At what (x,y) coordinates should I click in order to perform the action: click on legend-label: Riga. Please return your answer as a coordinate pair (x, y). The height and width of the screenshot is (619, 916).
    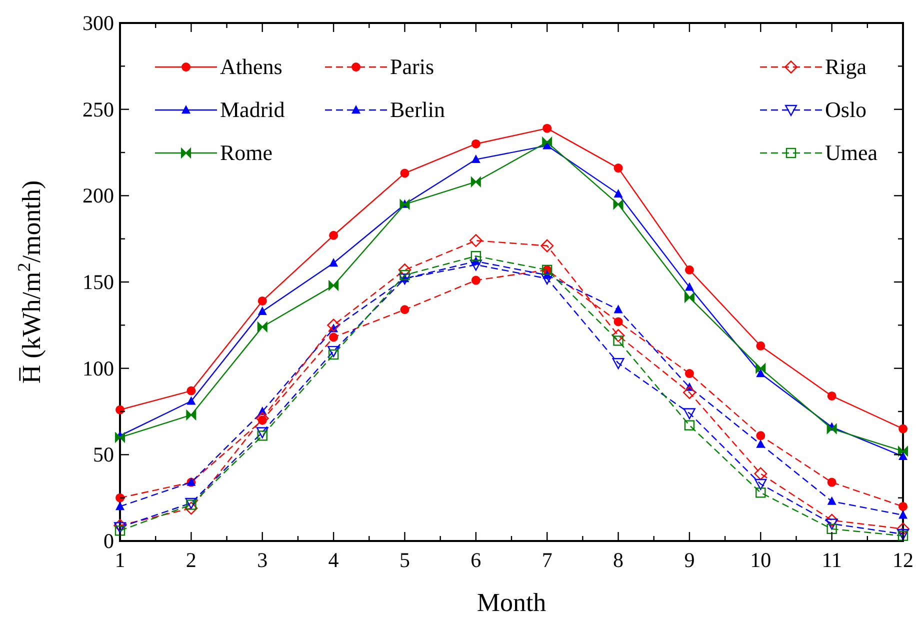
    Looking at the image, I should click on (846, 66).